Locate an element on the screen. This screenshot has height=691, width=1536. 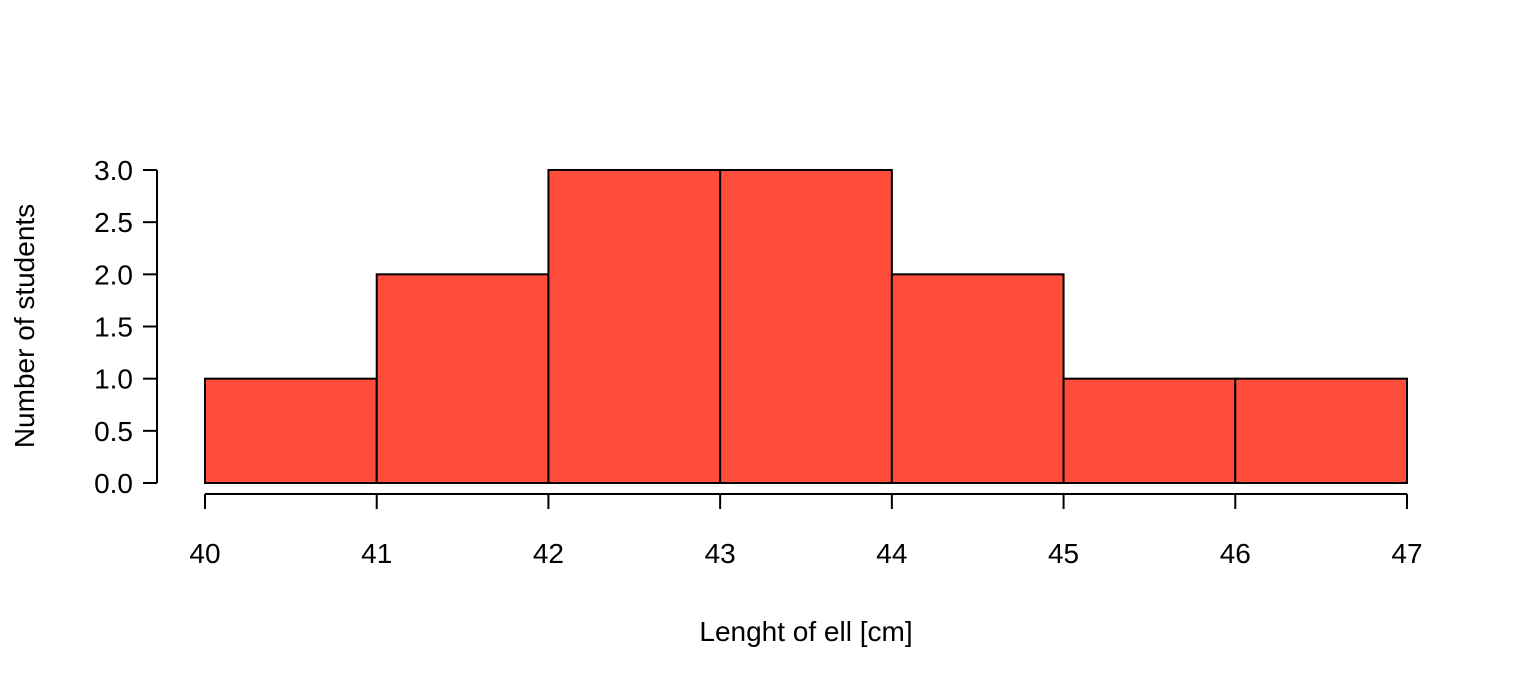
y-tick-label: 0.5 is located at coordinates (113, 431).